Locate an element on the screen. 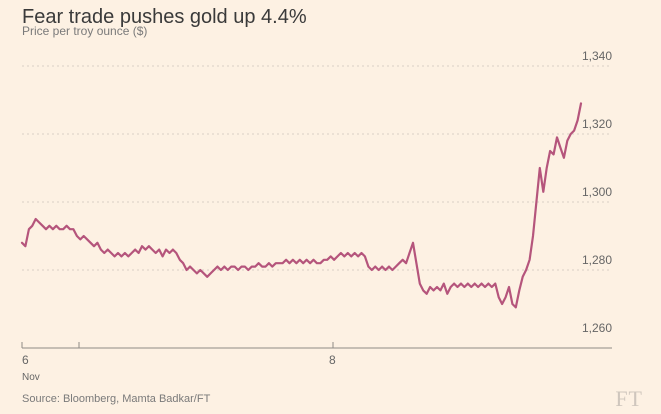  y-axis-labels: 1,260 1,280 1,300 1,320 1,340 is located at coordinates (597, 192).